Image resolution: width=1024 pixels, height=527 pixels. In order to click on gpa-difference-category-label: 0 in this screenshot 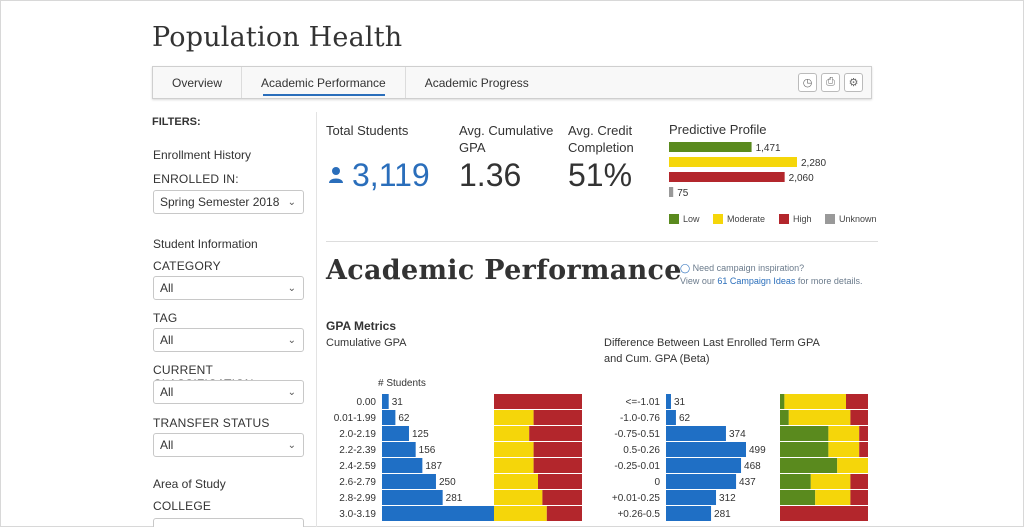, I will do `click(657, 482)`.